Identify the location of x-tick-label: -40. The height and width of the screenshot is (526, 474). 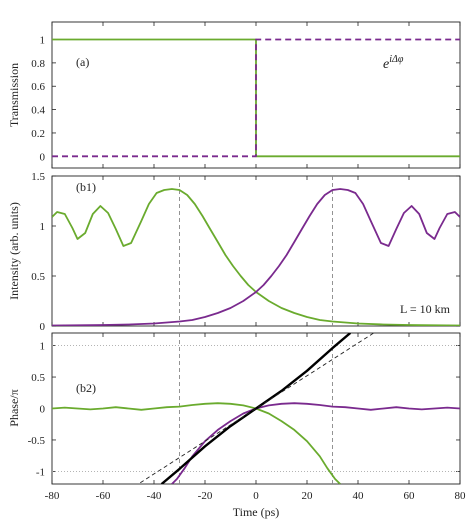
(154, 496).